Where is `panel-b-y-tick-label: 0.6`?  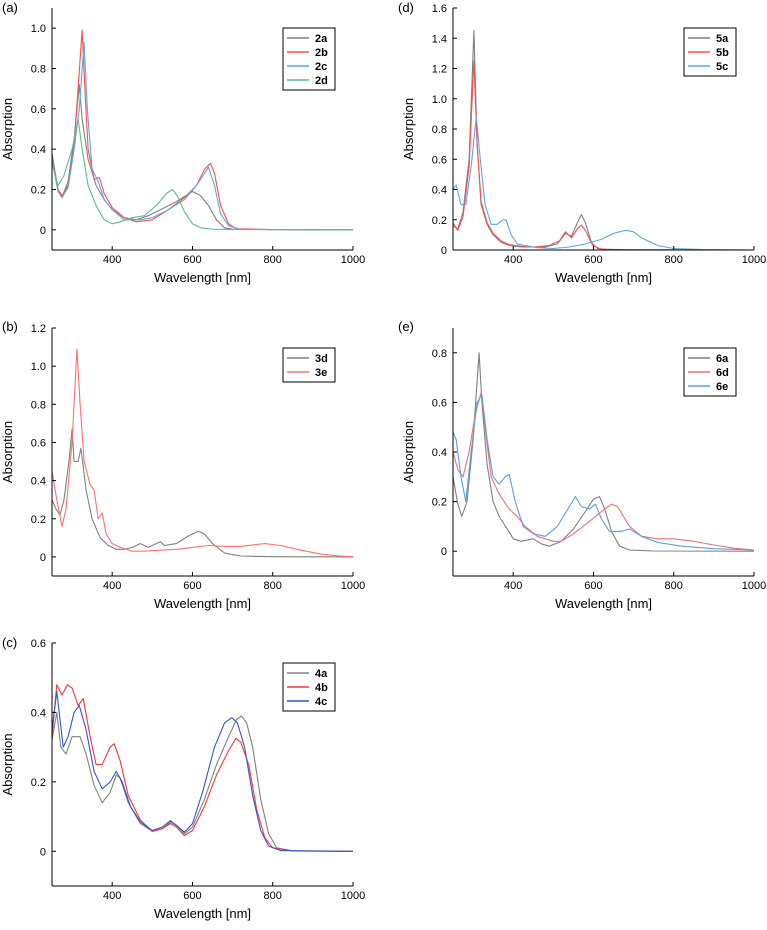 panel-b-y-tick-label: 0.6 is located at coordinates (38, 443).